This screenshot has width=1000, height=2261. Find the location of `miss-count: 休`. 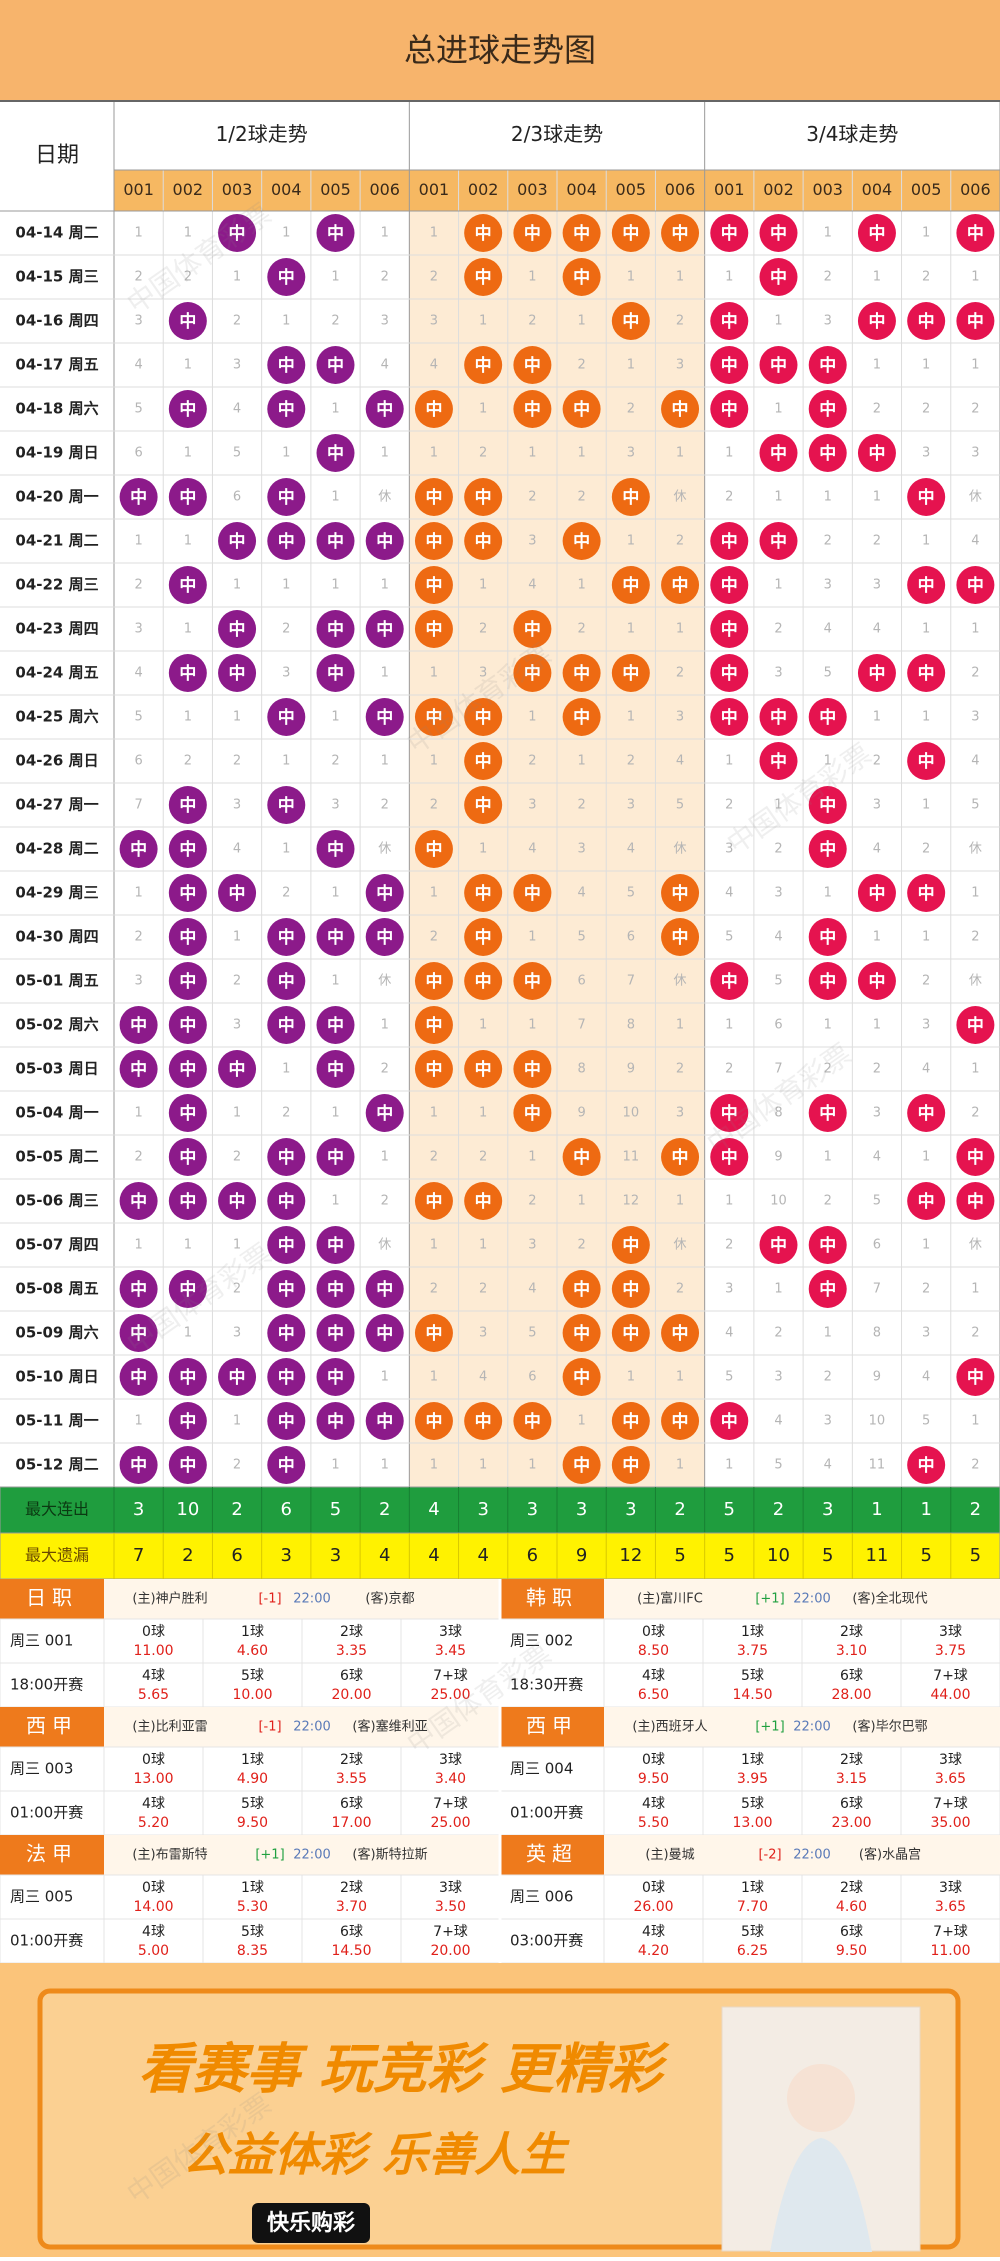

miss-count: 休 is located at coordinates (680, 1245).